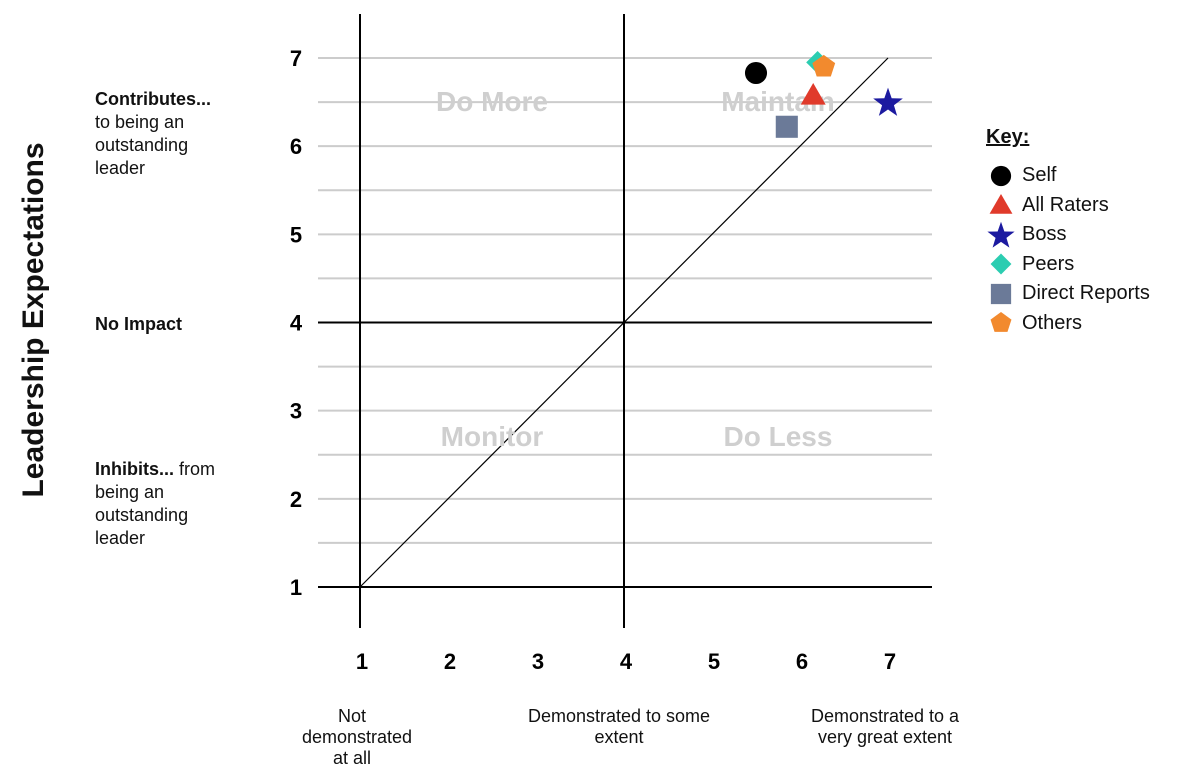  What do you see at coordinates (296, 234) in the screenshot?
I see `y-tick-label: 5` at bounding box center [296, 234].